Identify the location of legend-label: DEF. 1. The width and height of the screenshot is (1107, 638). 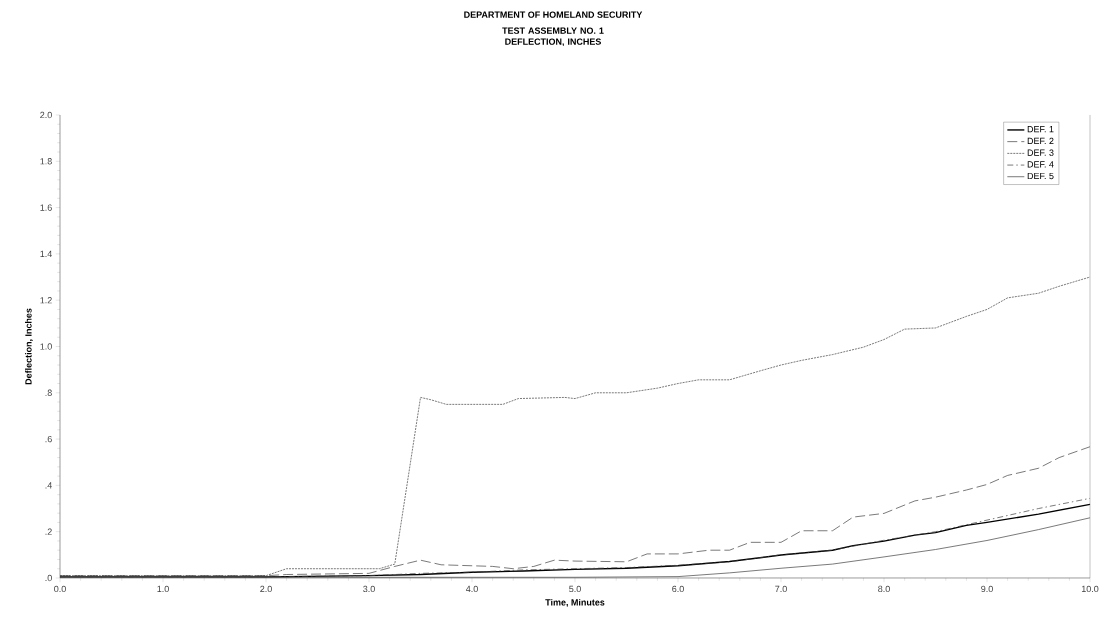
(1040, 129).